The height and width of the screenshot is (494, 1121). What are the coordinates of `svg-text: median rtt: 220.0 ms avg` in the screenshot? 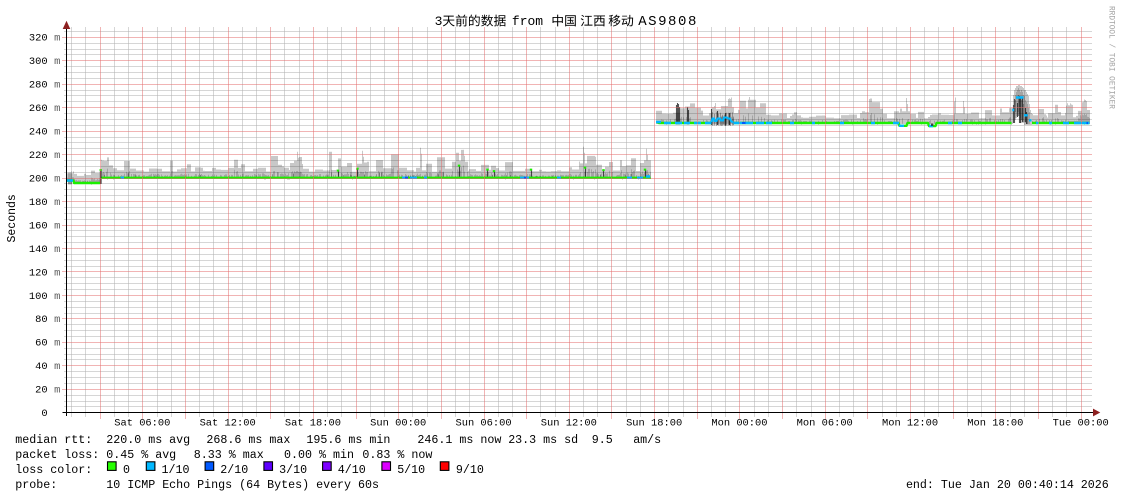 It's located at (102, 440).